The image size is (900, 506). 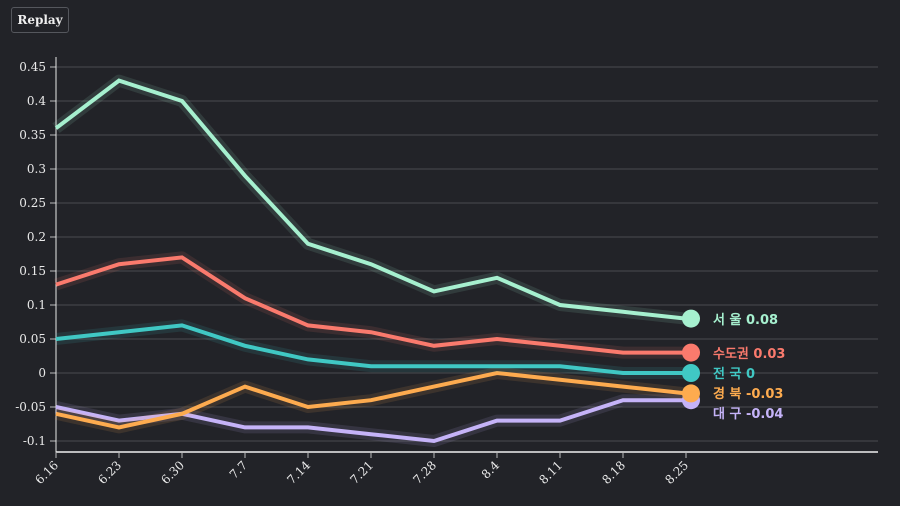 I want to click on x-tick-label: 8.4, so click(x=491, y=470).